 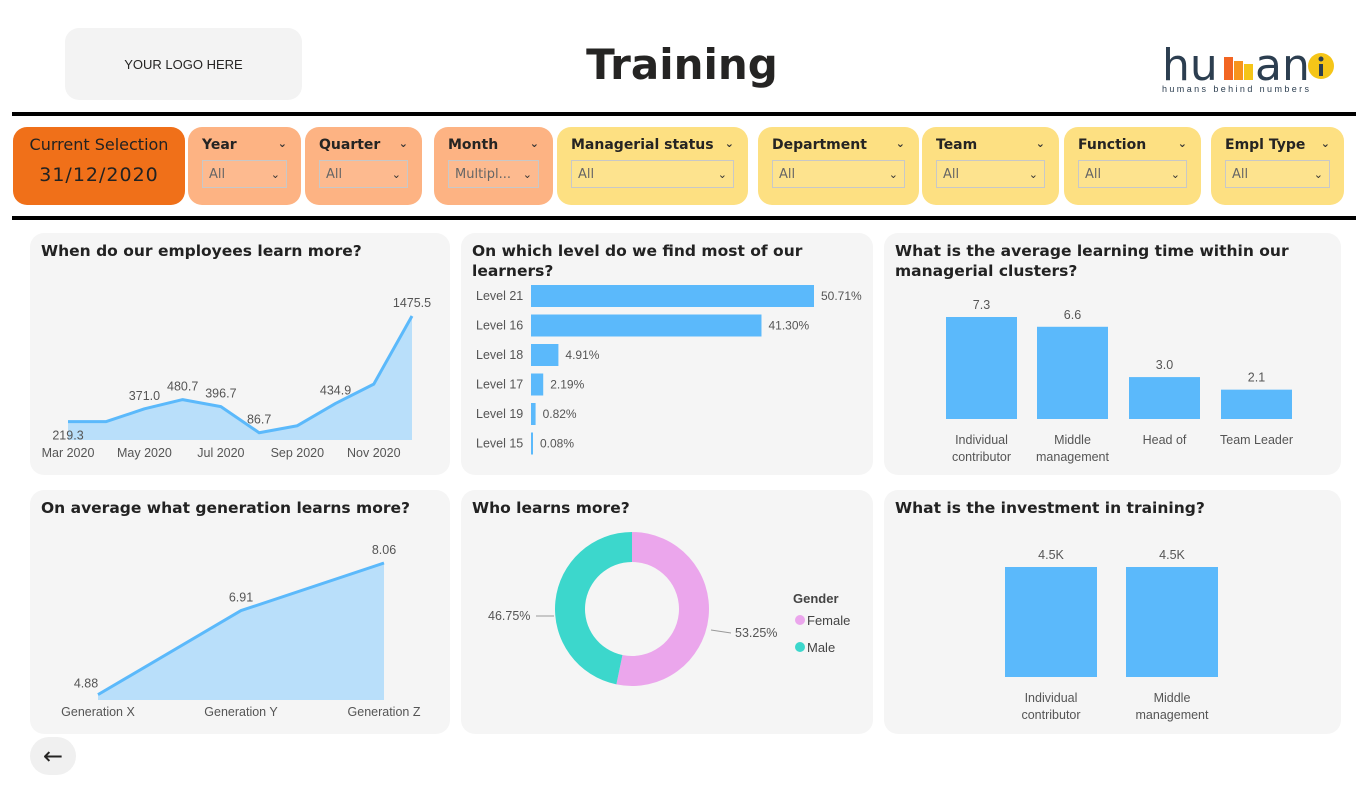 What do you see at coordinates (350, 145) in the screenshot?
I see `slicer-label: Quarter` at bounding box center [350, 145].